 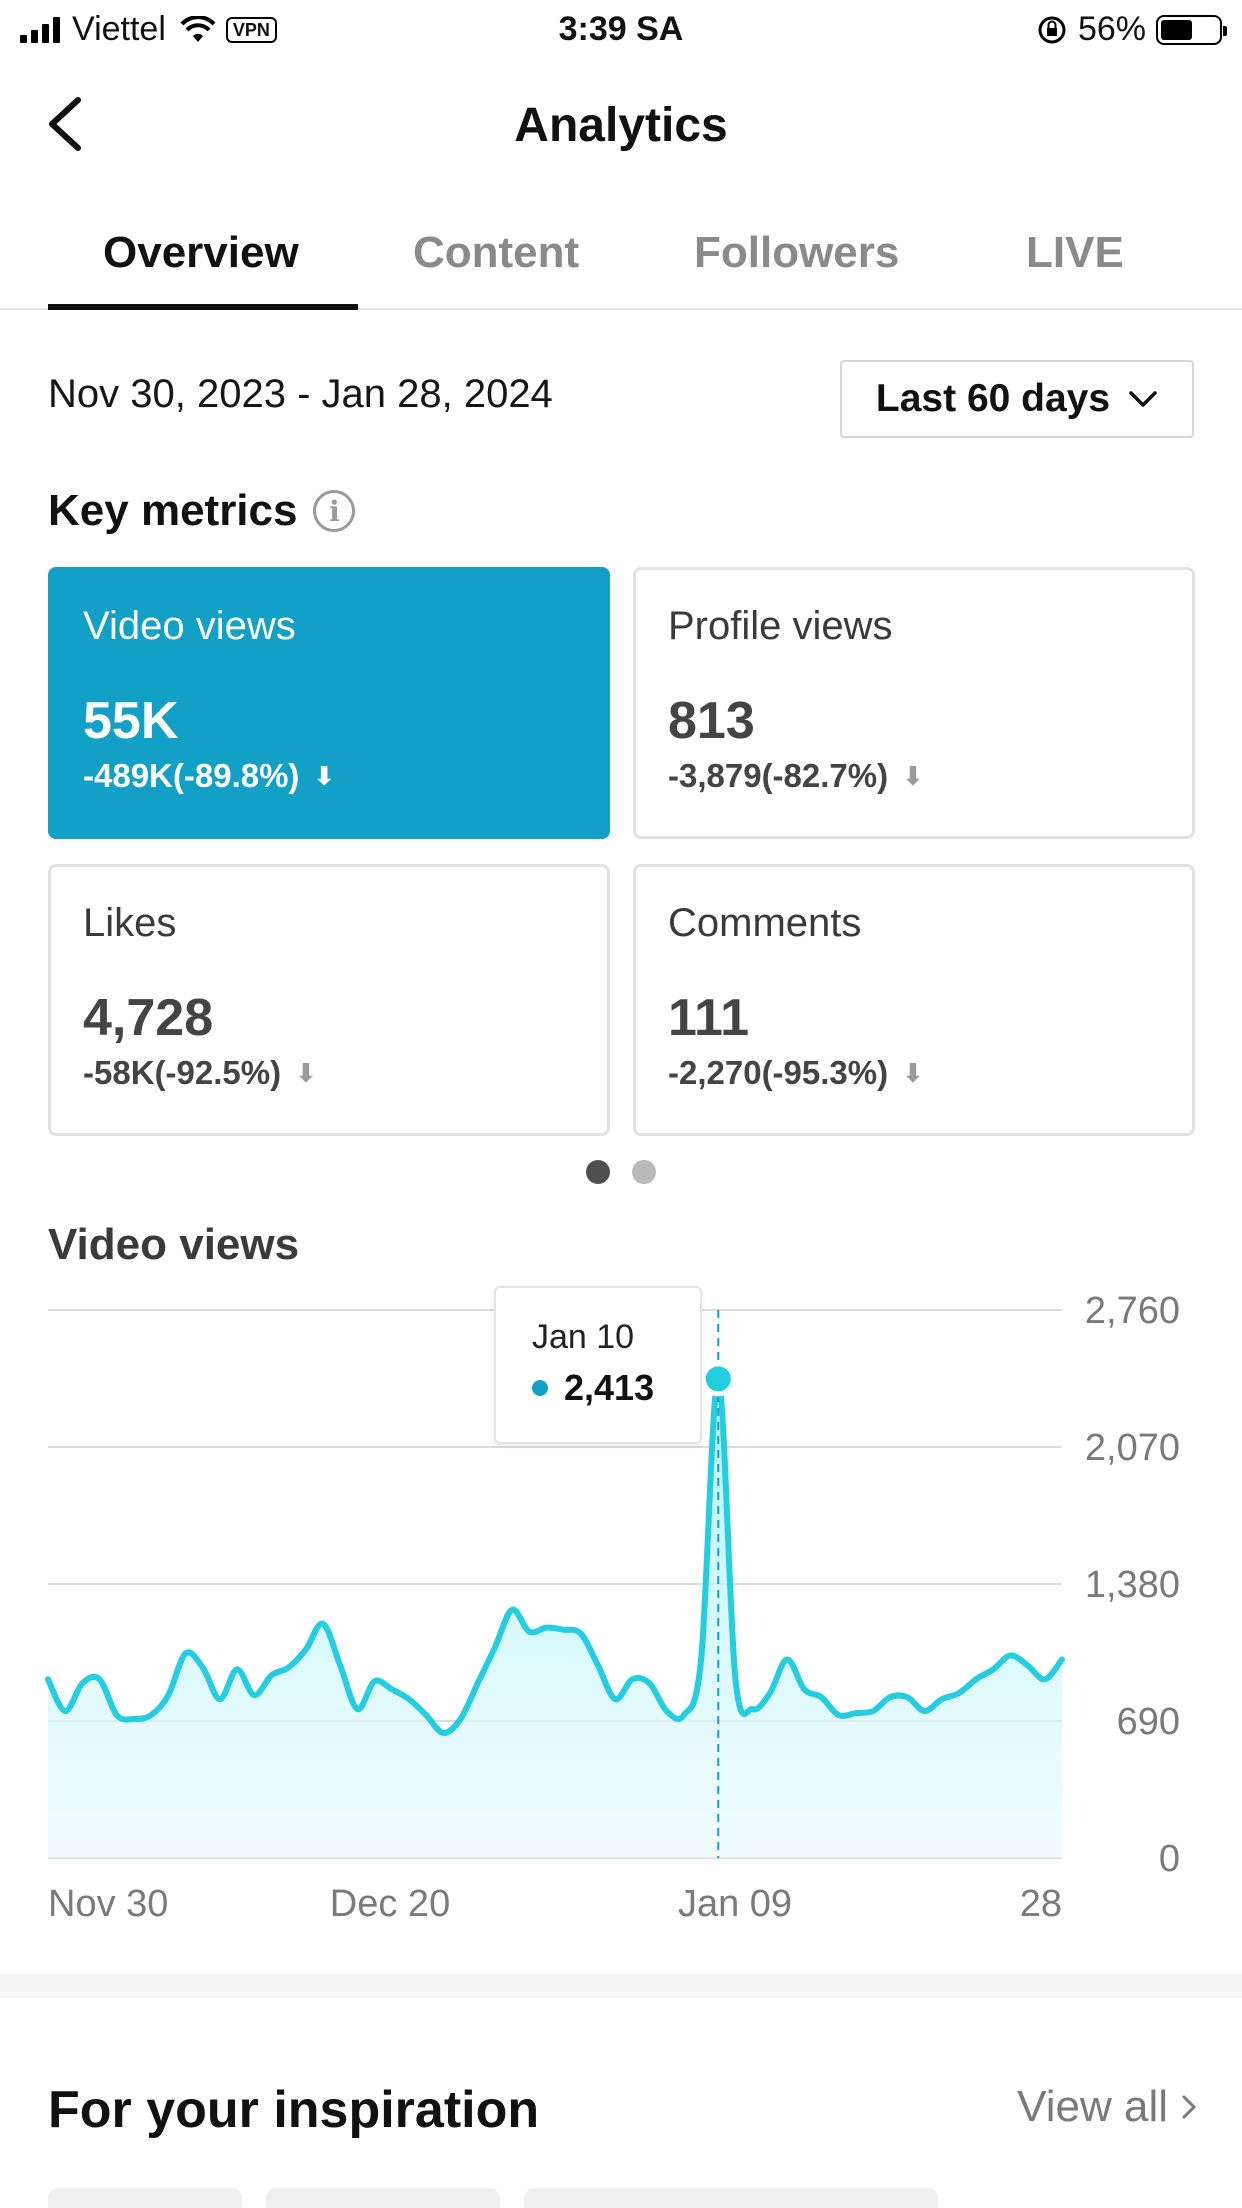 I want to click on key-metrics-title: Key metrics, so click(x=173, y=510).